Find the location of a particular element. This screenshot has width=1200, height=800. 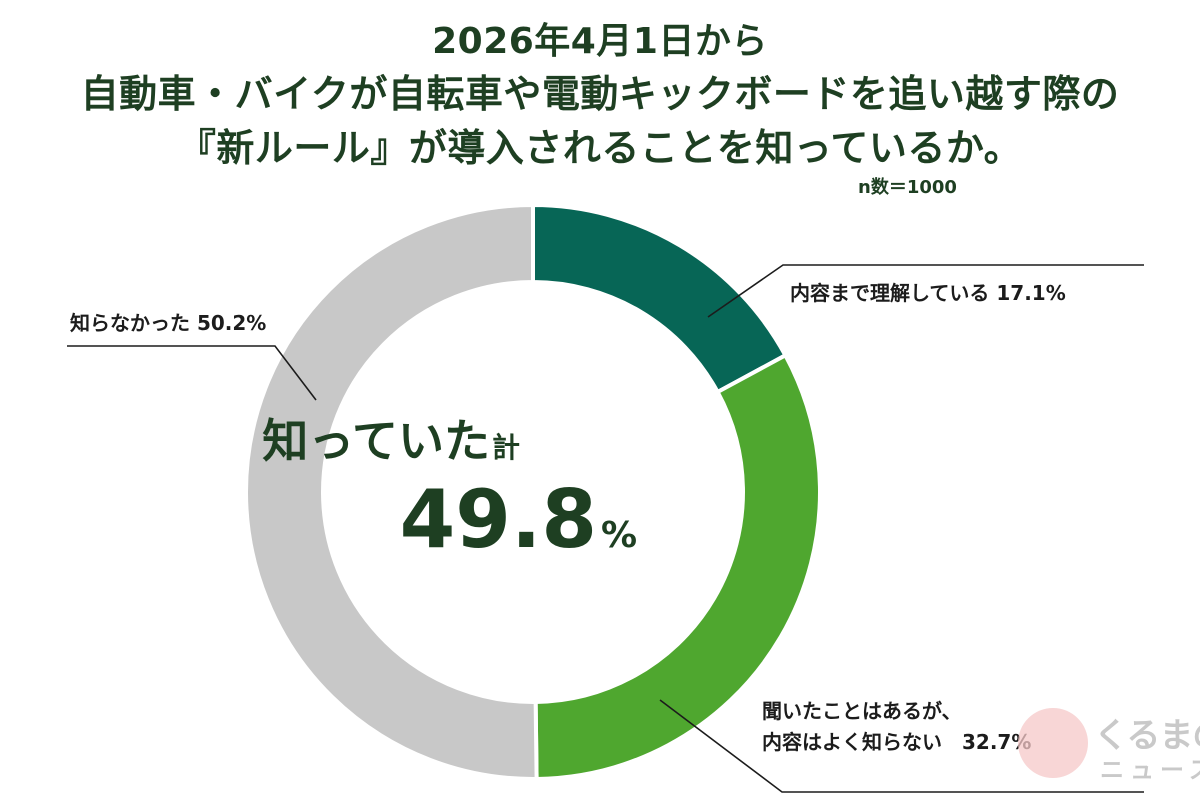

slice-label-unknown: 知らなかった 50.2% is located at coordinates (168, 323).